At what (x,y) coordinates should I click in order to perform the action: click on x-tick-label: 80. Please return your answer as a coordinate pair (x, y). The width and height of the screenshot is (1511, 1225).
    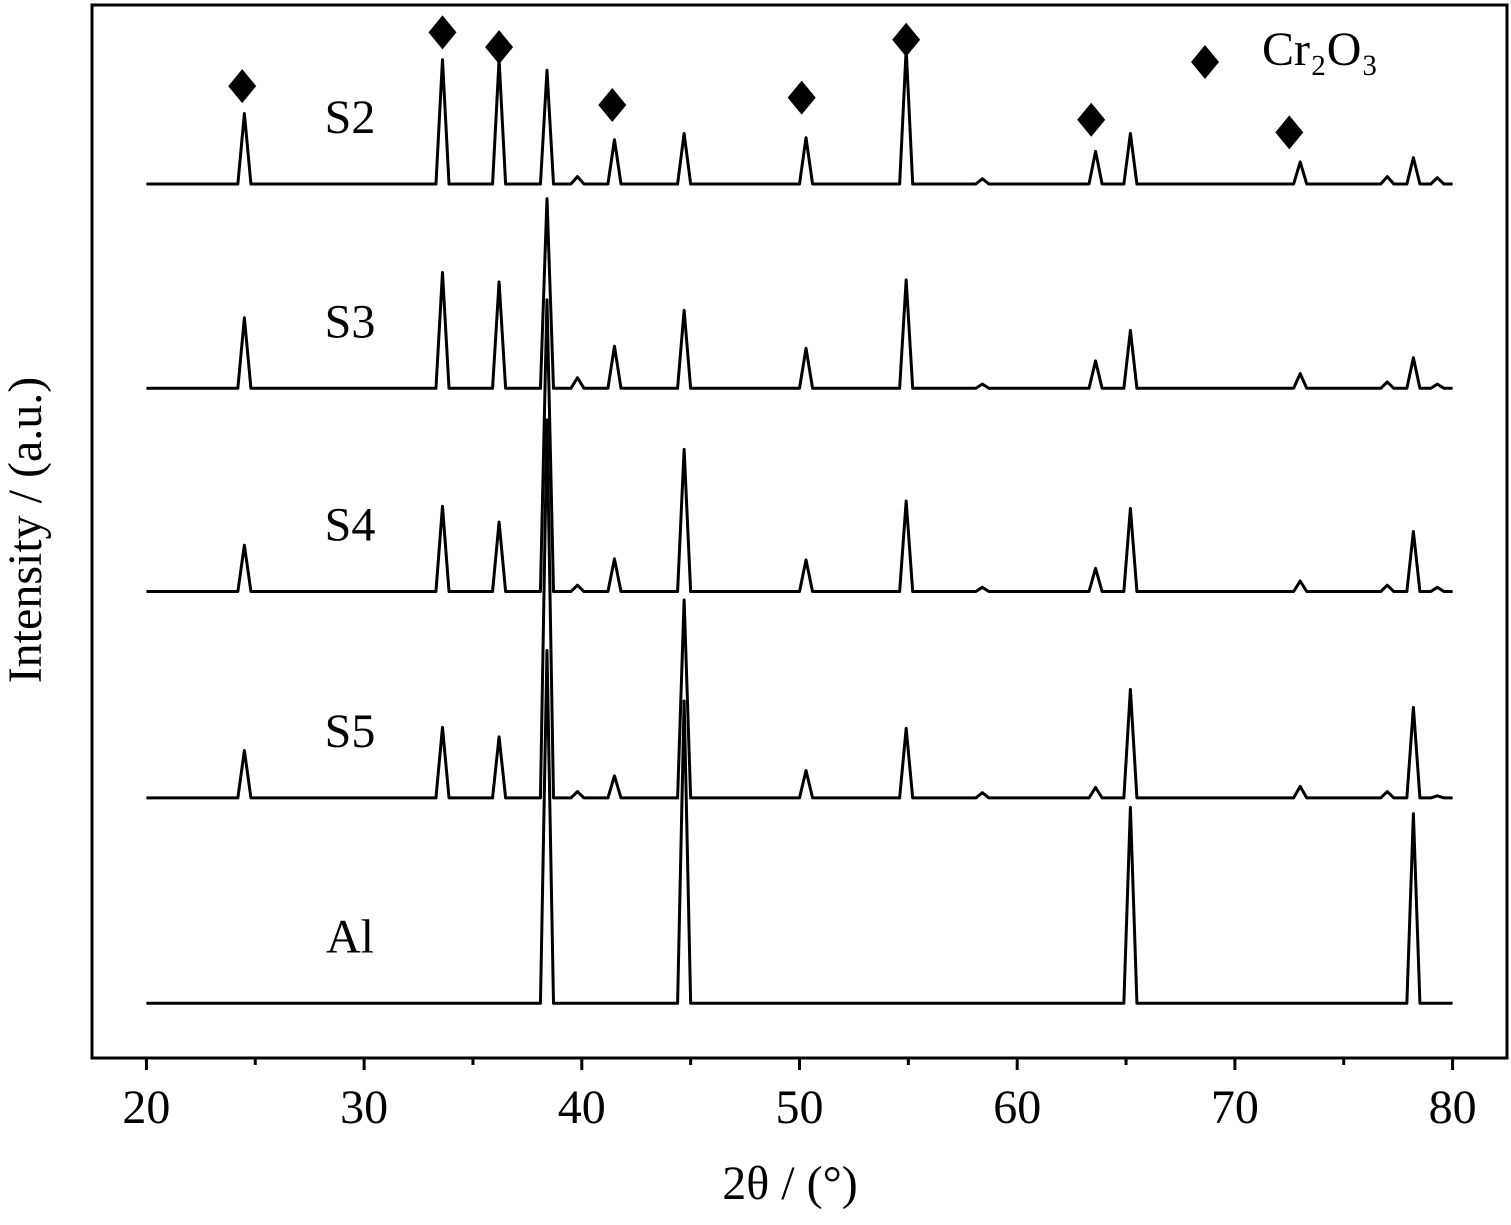
    Looking at the image, I should click on (1453, 1107).